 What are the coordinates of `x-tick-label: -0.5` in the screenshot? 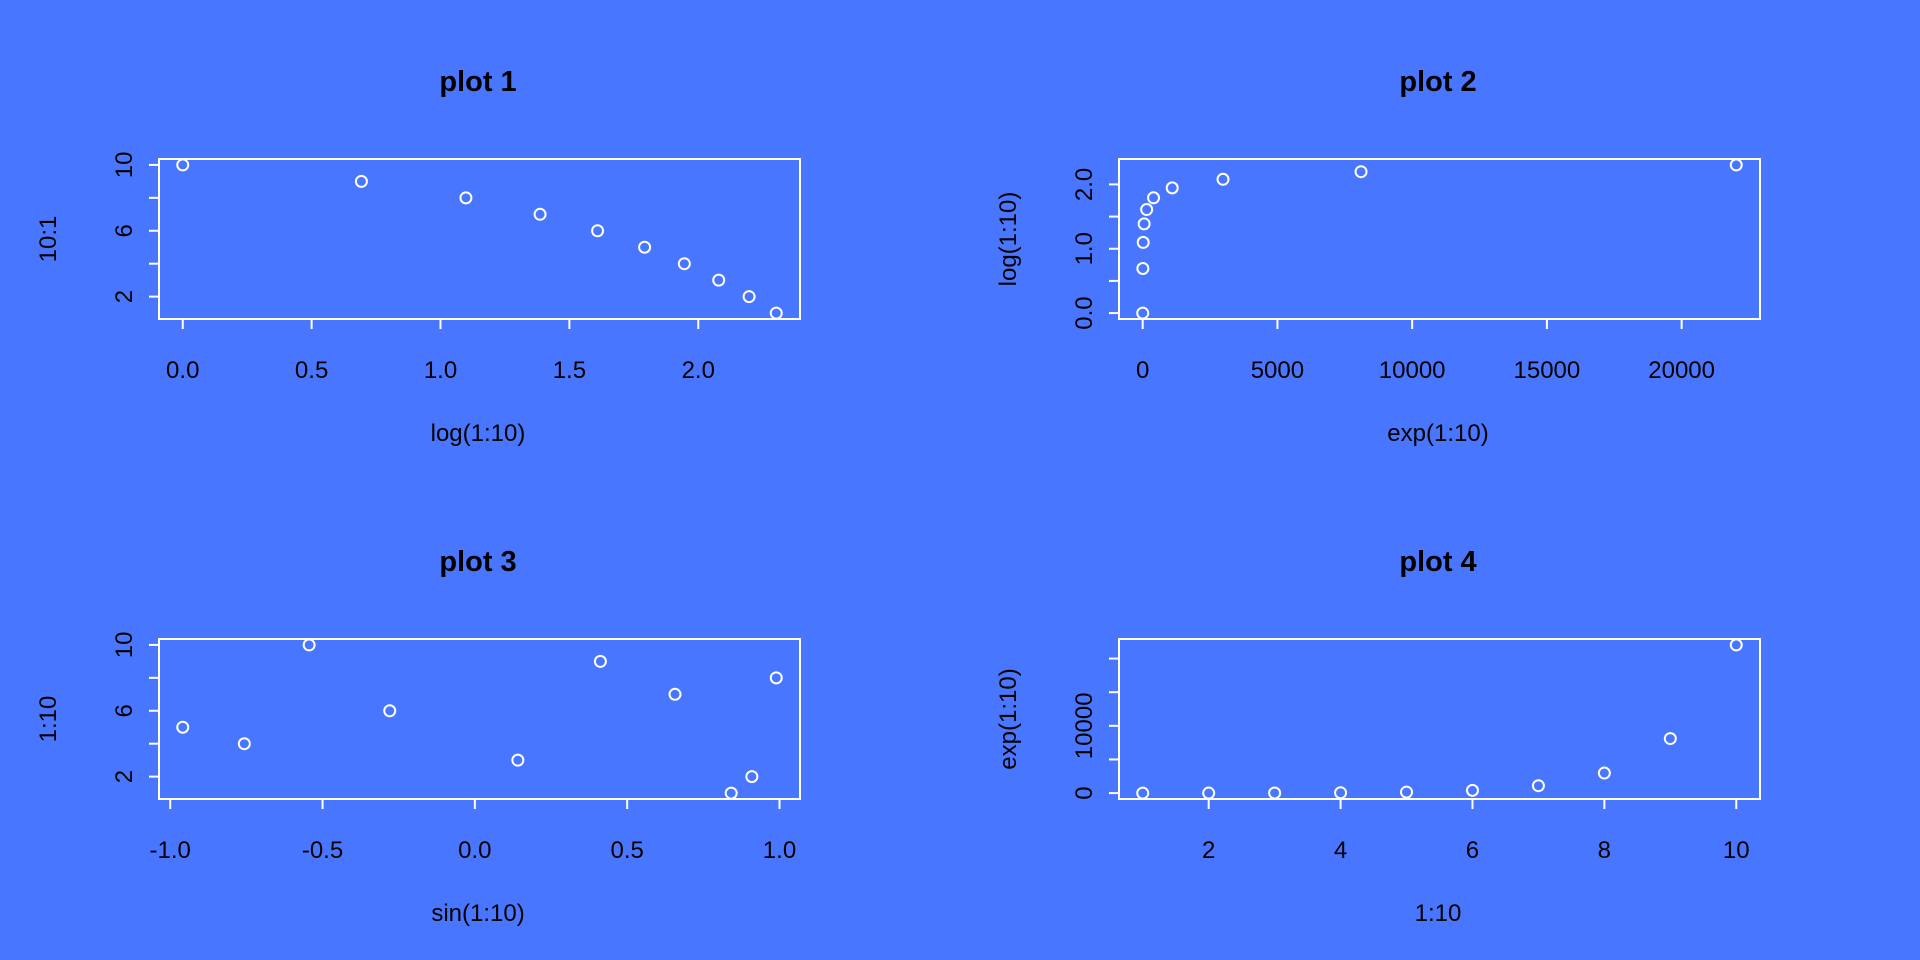 It's located at (322, 850).